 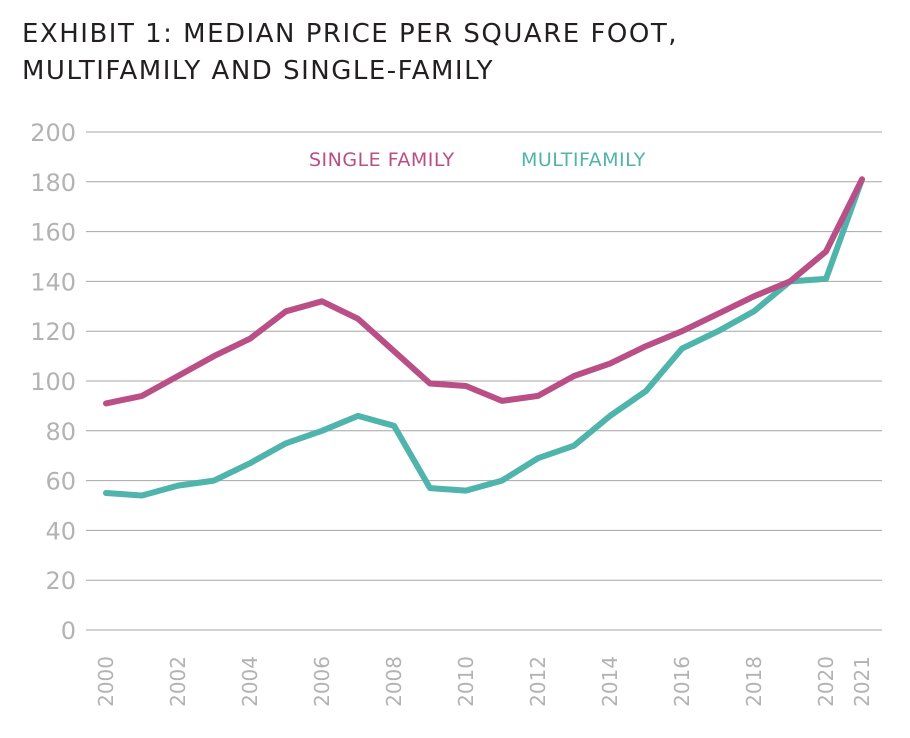 What do you see at coordinates (250, 463) in the screenshot?
I see `point-multifamily-2004` at bounding box center [250, 463].